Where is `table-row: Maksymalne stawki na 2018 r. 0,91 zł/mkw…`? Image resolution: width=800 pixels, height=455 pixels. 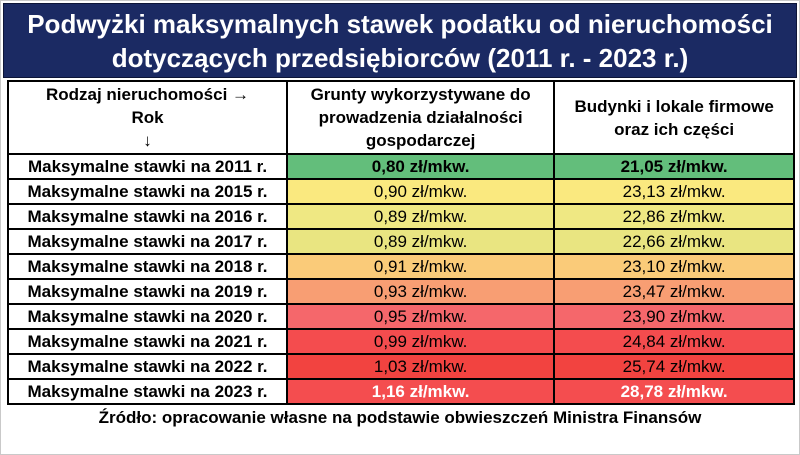 table-row: Maksymalne stawki na 2018 r. 0,91 zł/mkw… is located at coordinates (400, 266).